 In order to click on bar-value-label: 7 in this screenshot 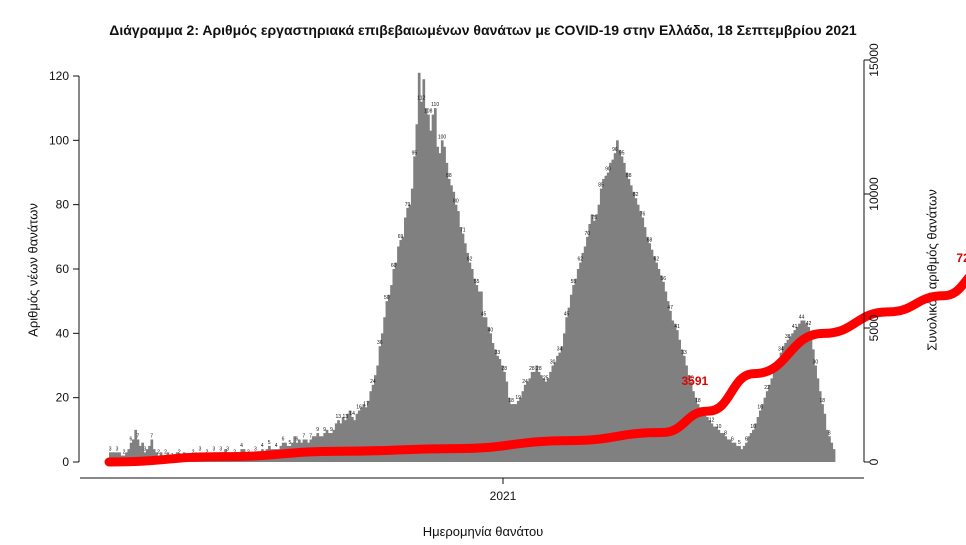, I will do `click(137, 436)`.